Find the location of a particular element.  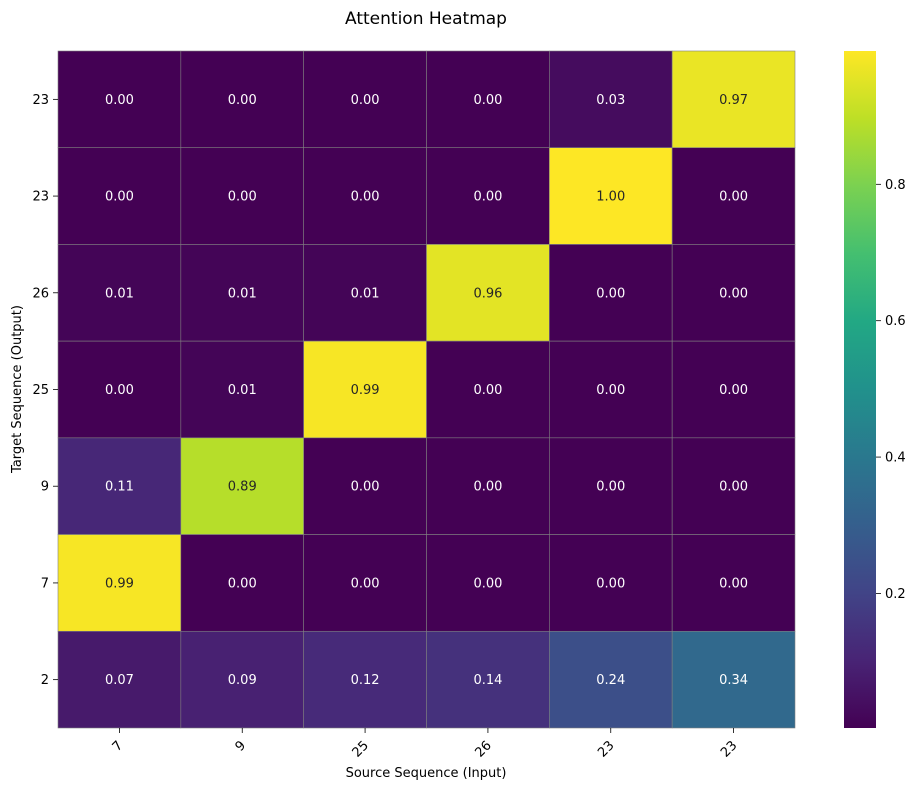

cell-value-label: 0.14 is located at coordinates (487, 680).